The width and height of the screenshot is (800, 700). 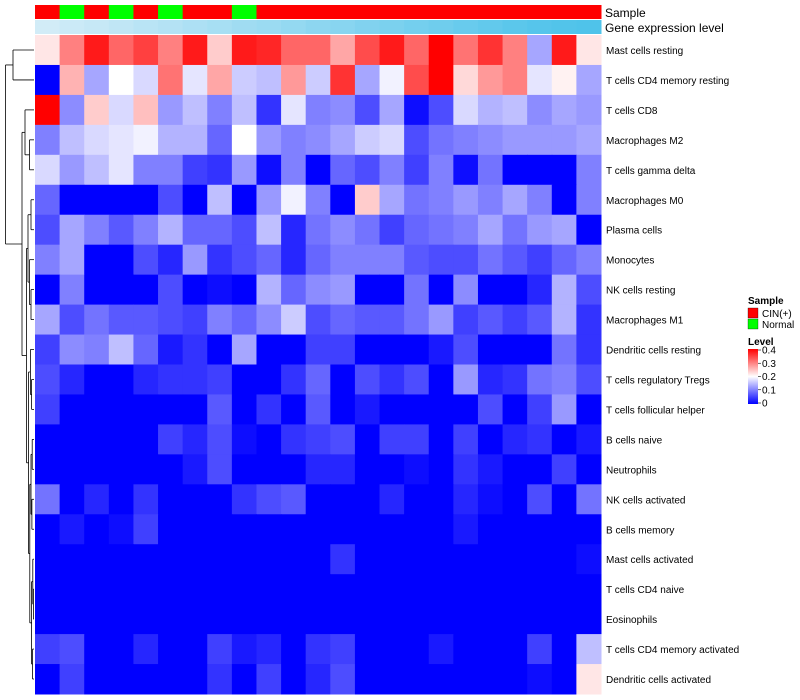 What do you see at coordinates (777, 314) in the screenshot?
I see `legend-label-cin: CIN(+)` at bounding box center [777, 314].